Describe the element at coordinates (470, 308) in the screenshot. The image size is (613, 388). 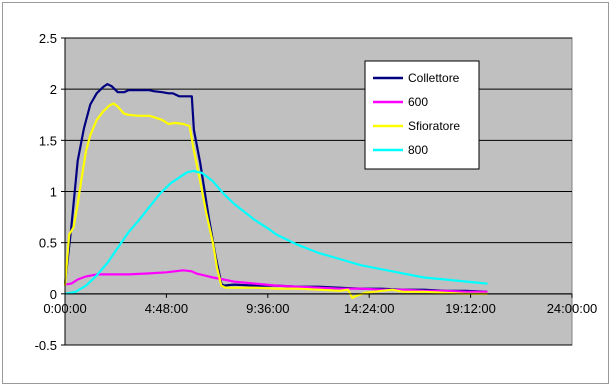
I see `x-tick-label-4: 19:12:00` at that location.